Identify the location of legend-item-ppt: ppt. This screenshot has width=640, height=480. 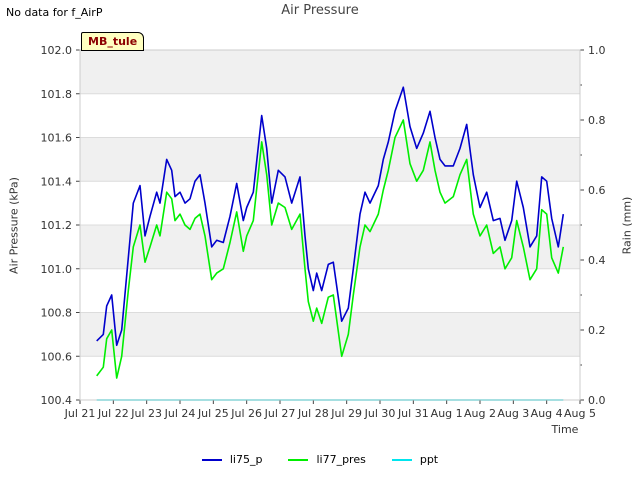
(415, 459).